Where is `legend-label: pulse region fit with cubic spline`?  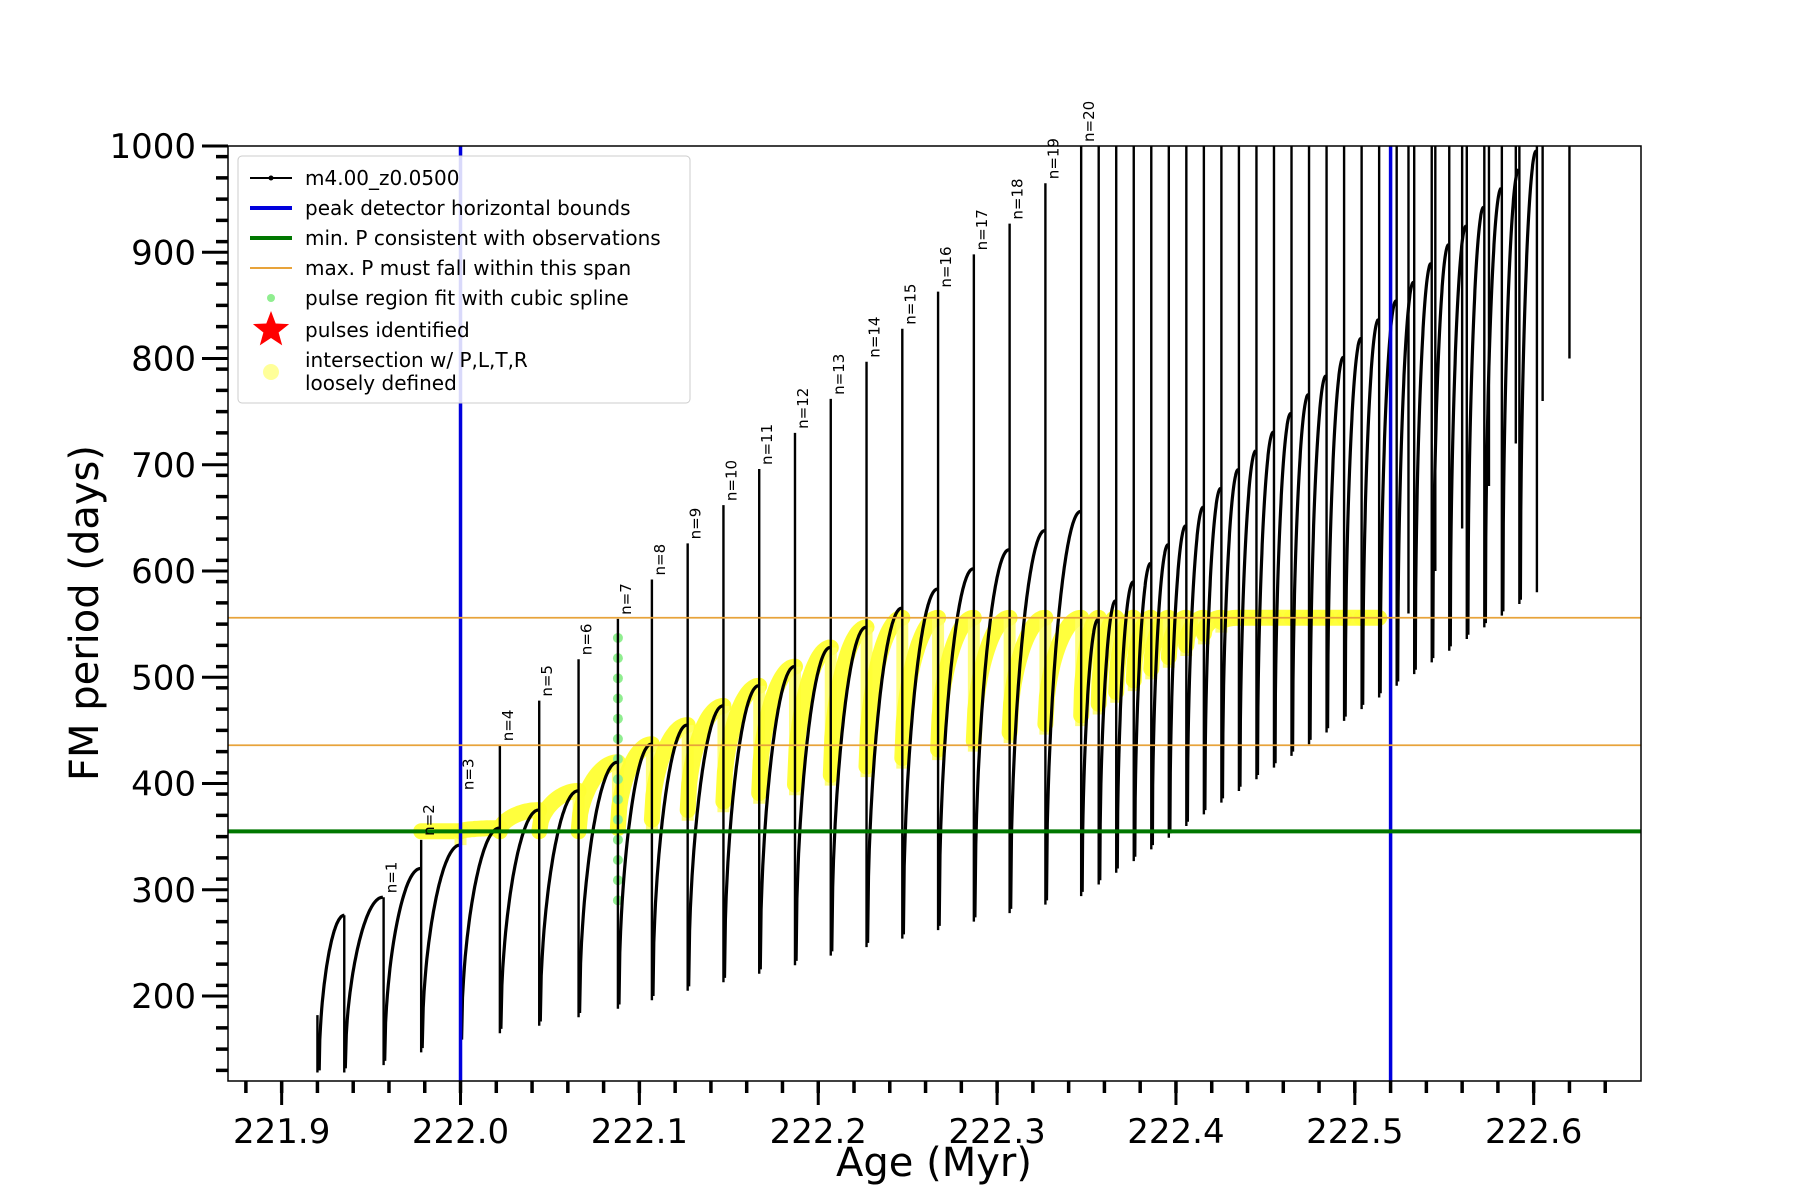
legend-label: pulse region fit with cubic spline is located at coordinates (467, 298).